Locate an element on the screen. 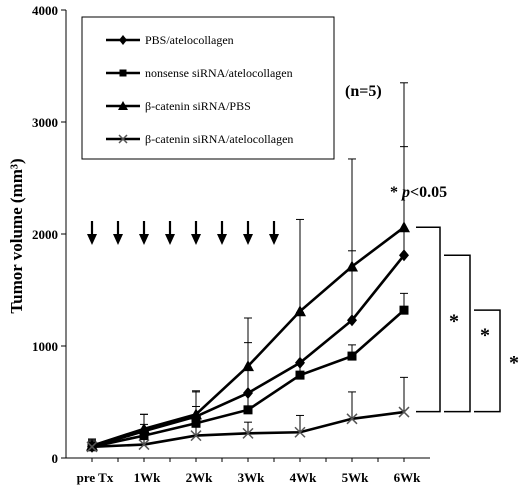  significance-bracket-3: * is located at coordinates (496, 361).